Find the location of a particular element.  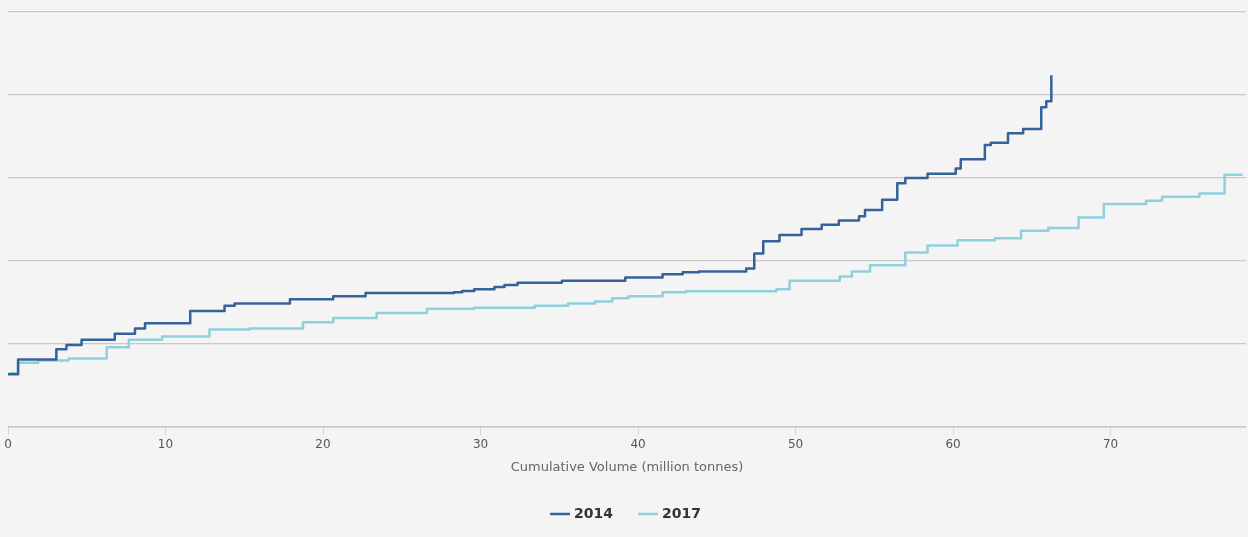

x-tick-label: 30 is located at coordinates (480, 444).